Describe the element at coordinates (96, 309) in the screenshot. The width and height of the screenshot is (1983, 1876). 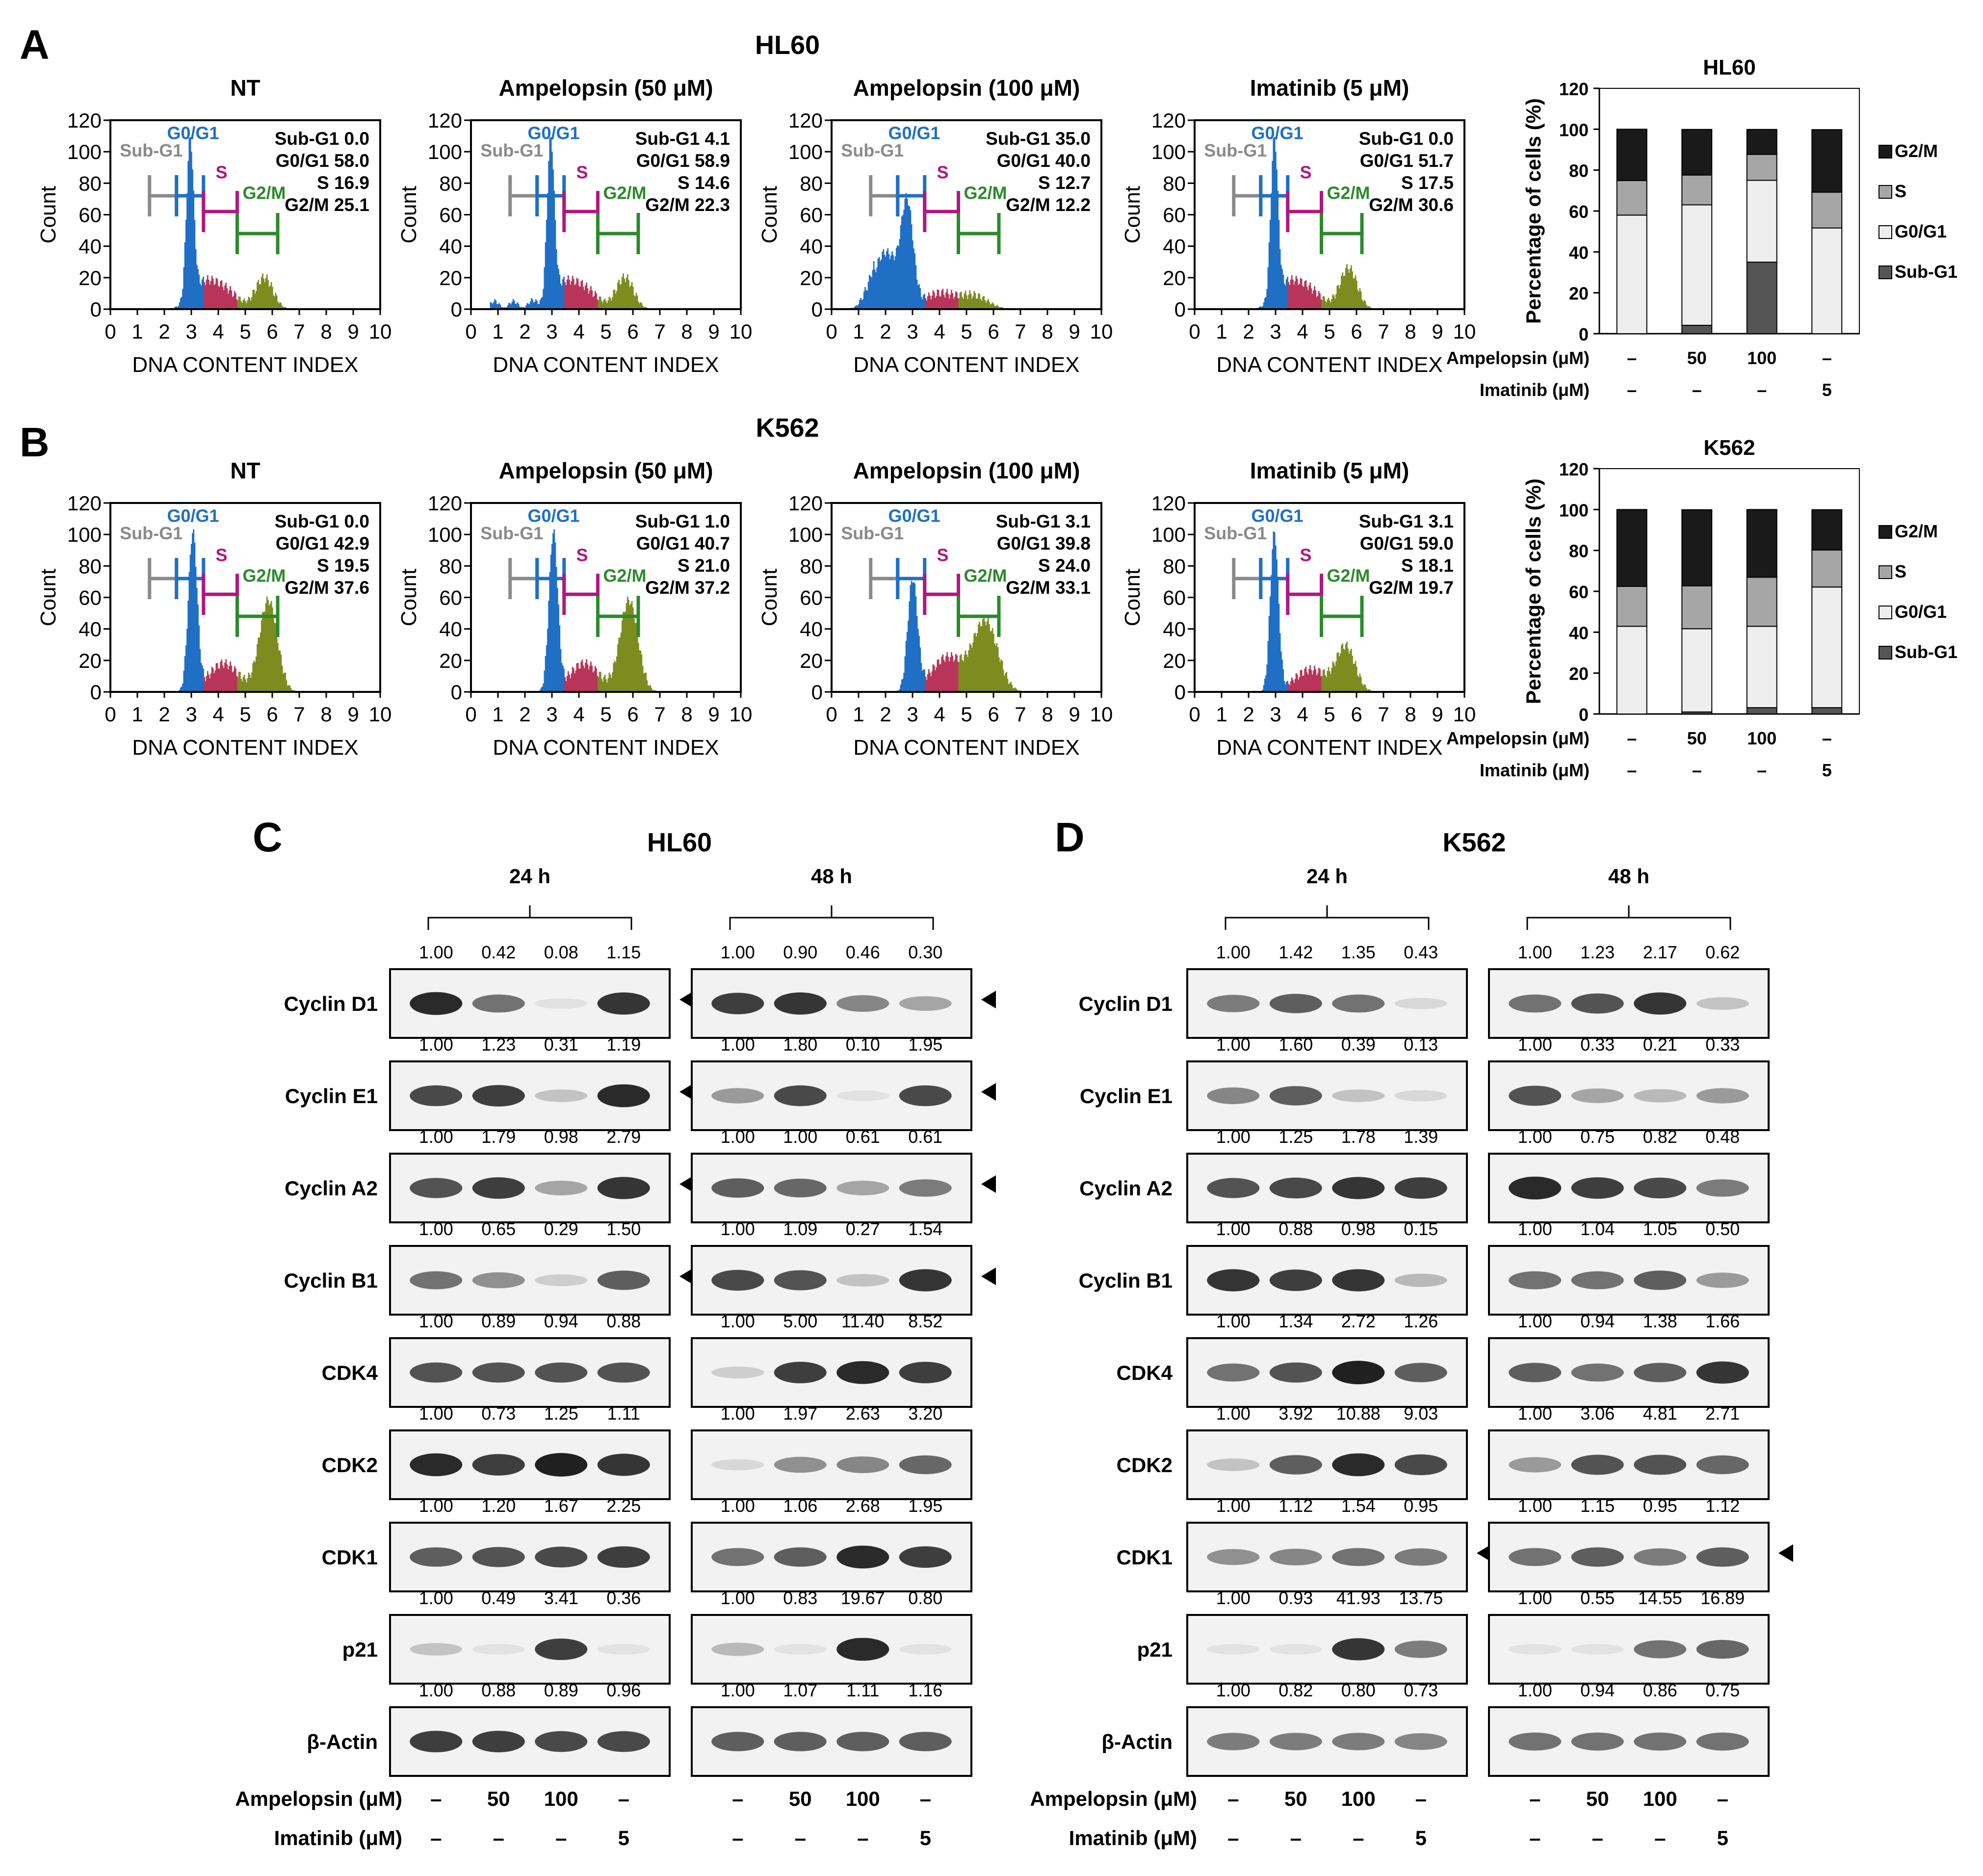
I see `y-tick-label: 0` at that location.